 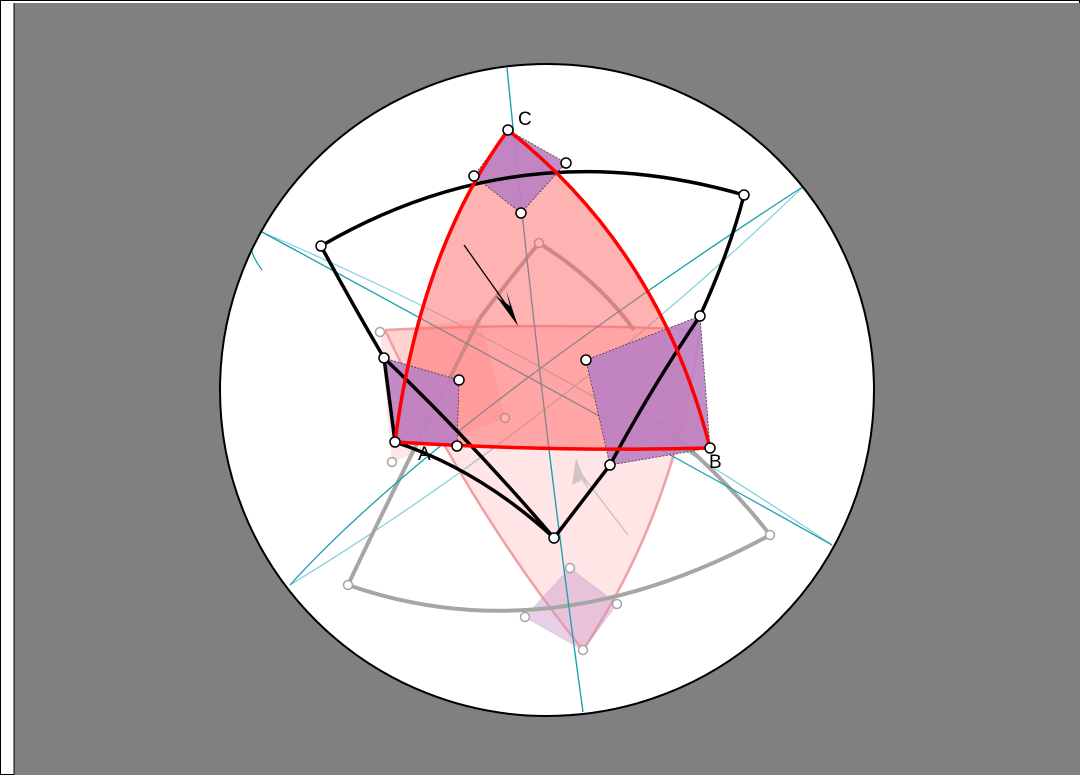 I want to click on red-triangle-edges, so click(x=552, y=289).